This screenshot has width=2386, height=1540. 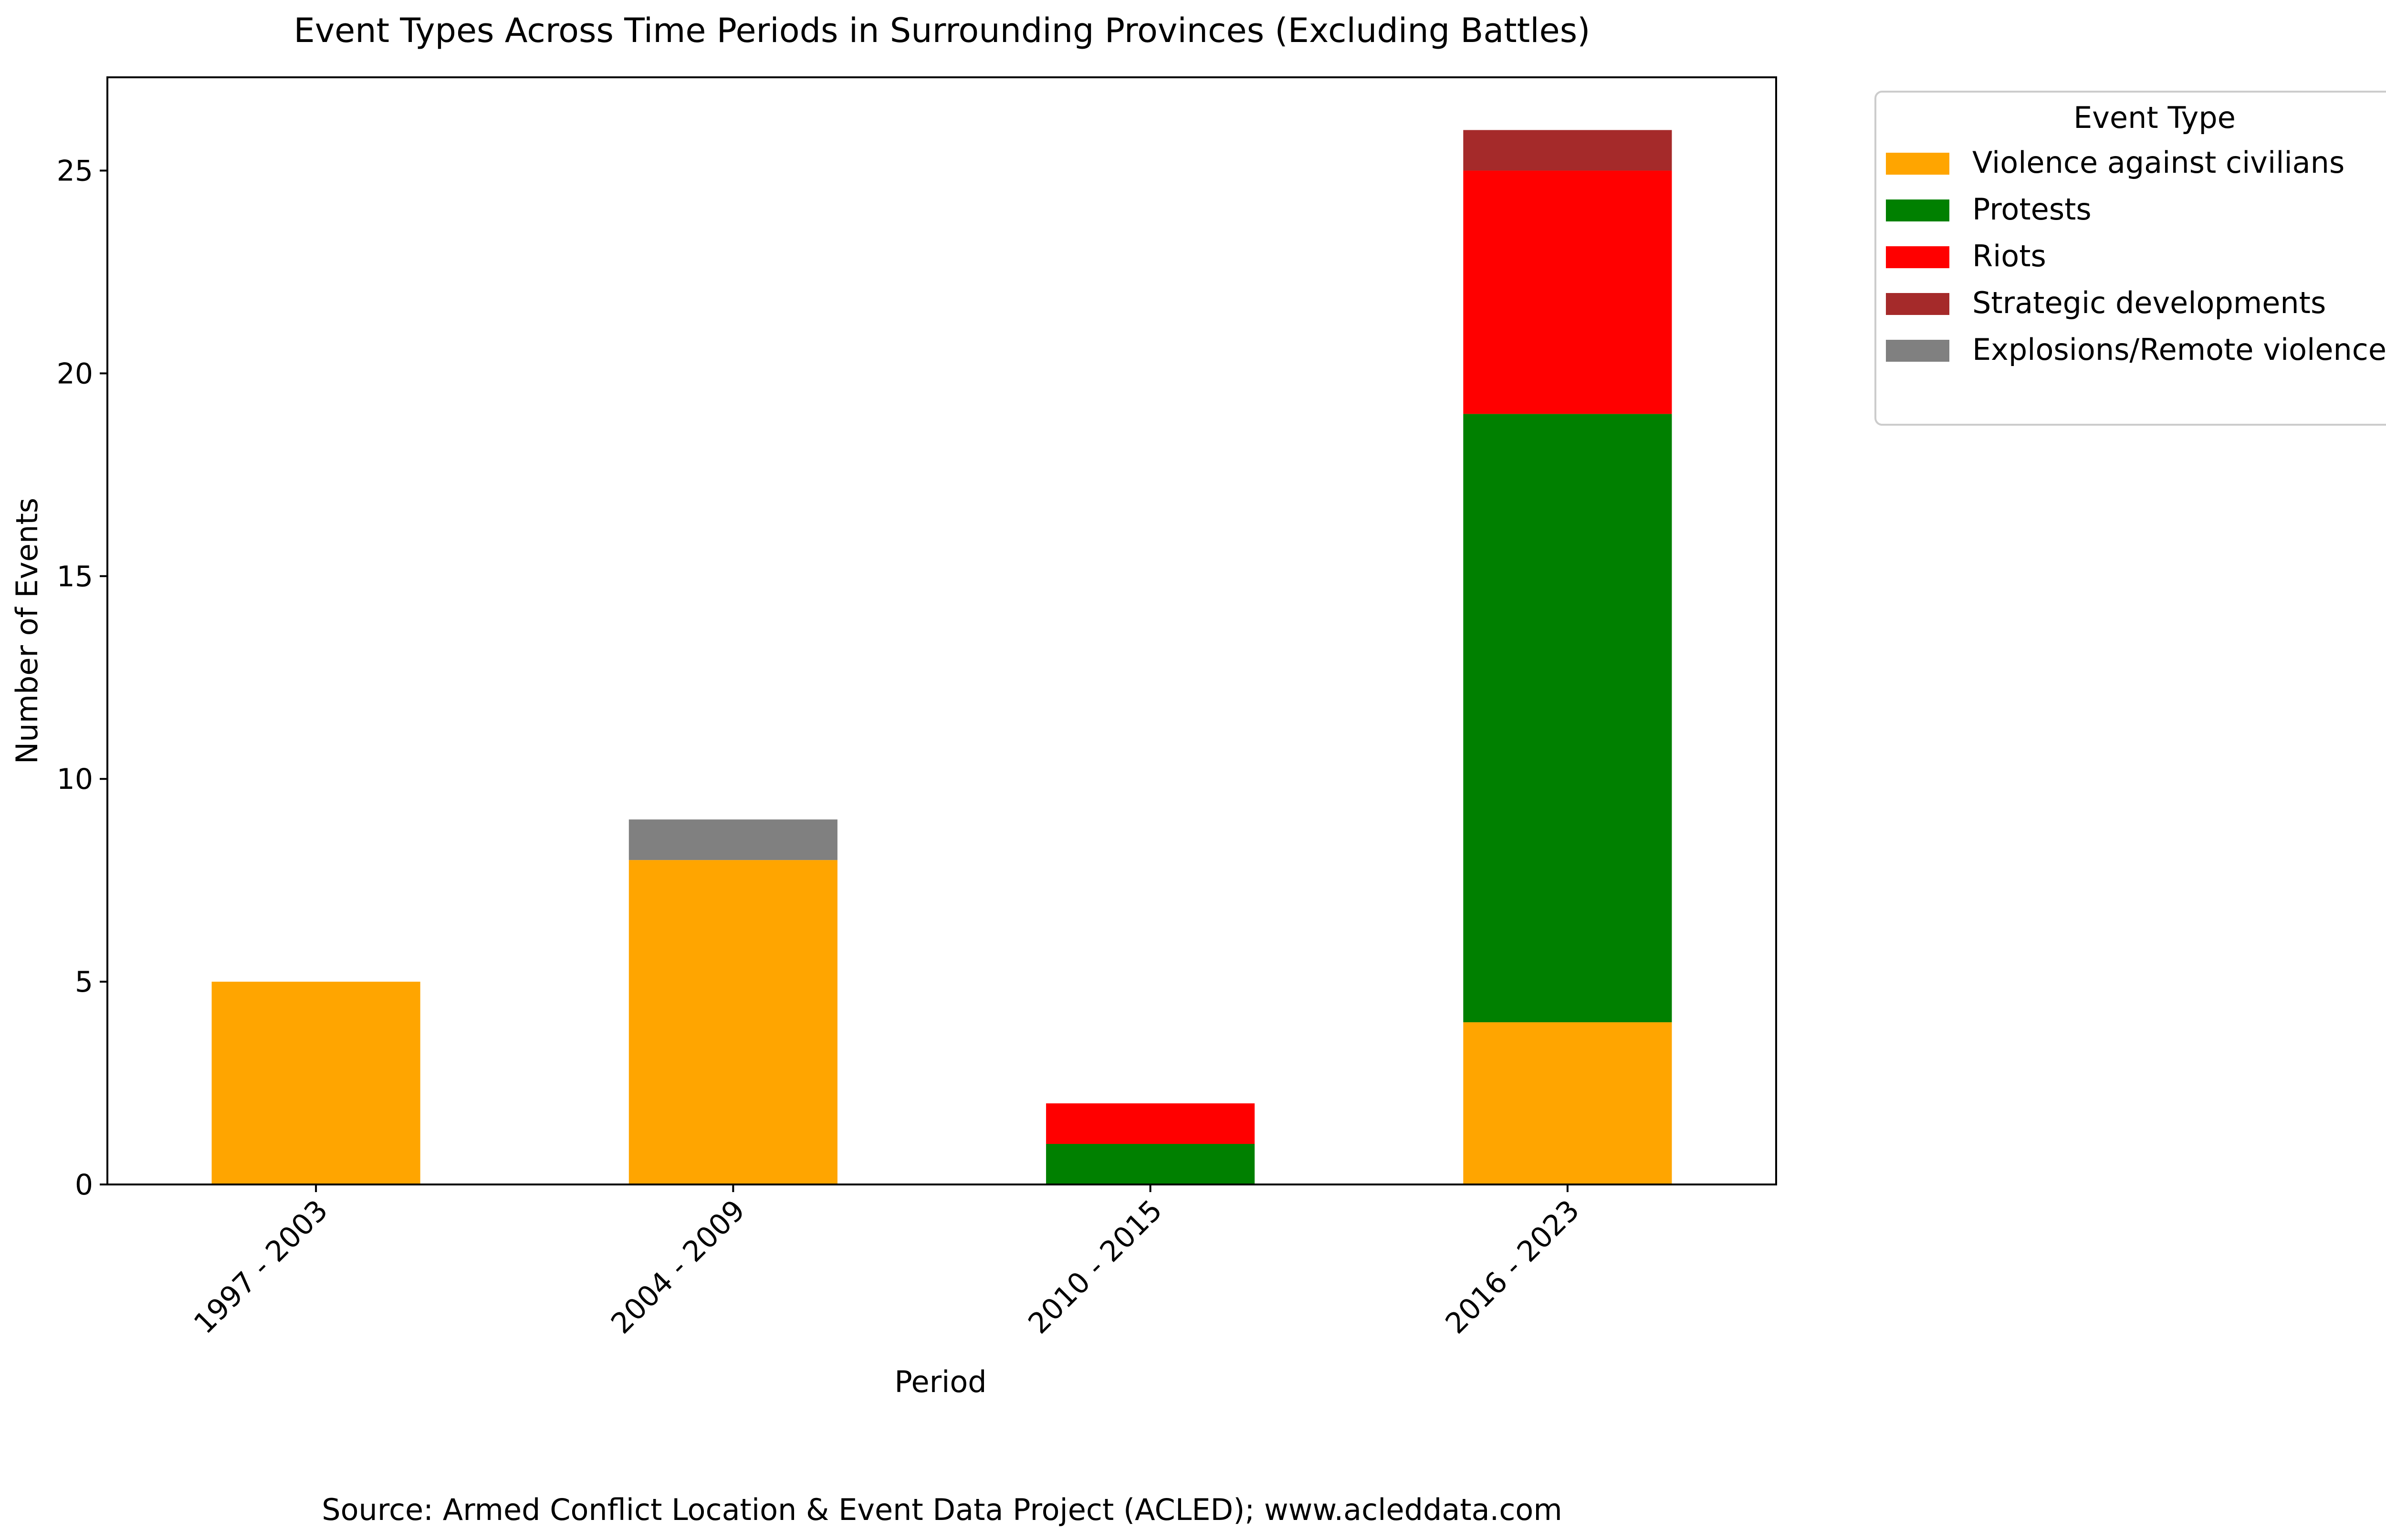 What do you see at coordinates (1150, 1123) in the screenshot?
I see `bar-2010-2015-riots` at bounding box center [1150, 1123].